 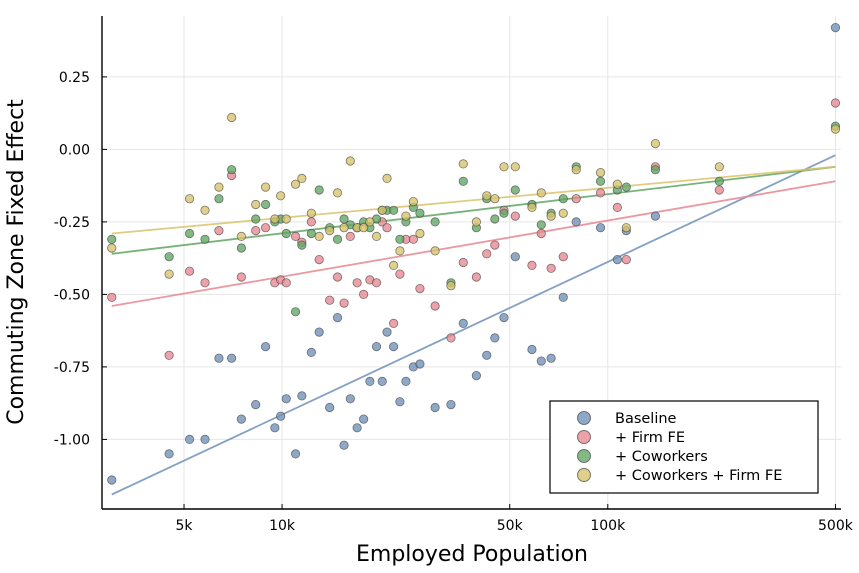 What do you see at coordinates (72, 223) in the screenshot?
I see `y-tick-label: -0.25` at bounding box center [72, 223].